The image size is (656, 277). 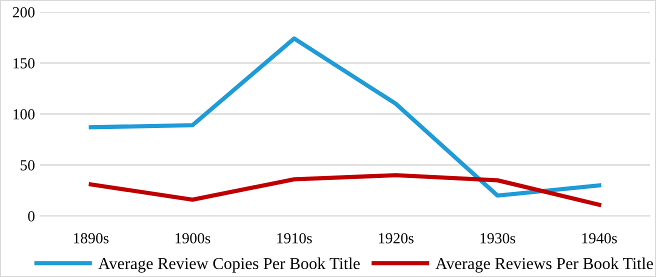 I want to click on y-tick-label: 150, so click(x=24, y=63).